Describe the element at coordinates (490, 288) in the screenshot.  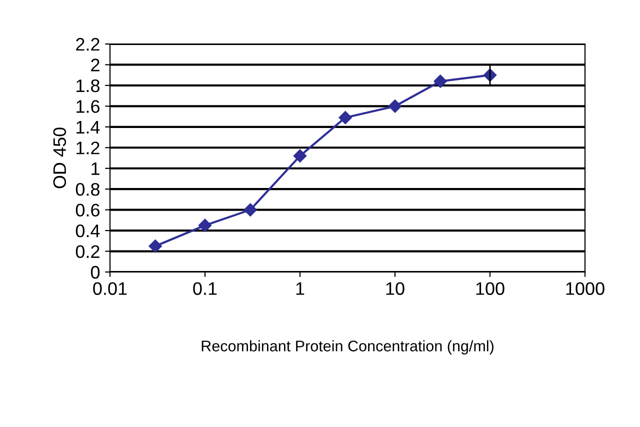
I see `x-tick-label: 100` at that location.